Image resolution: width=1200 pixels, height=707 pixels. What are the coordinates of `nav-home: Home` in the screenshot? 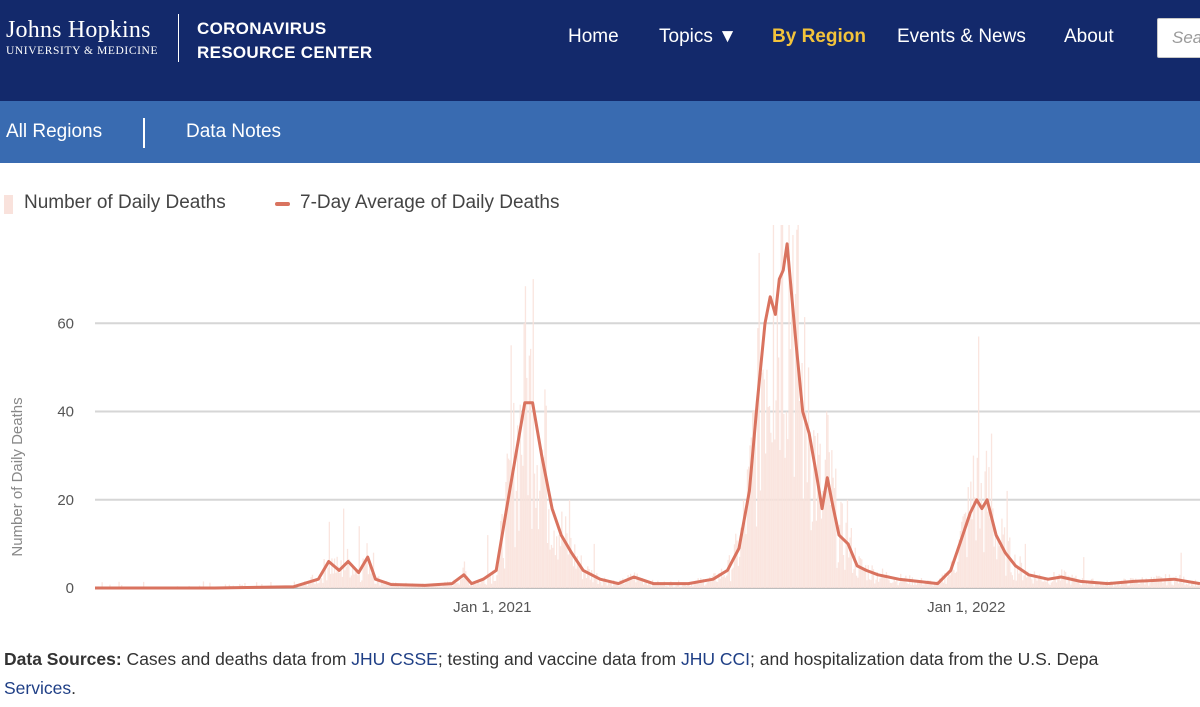 It's located at (593, 36).